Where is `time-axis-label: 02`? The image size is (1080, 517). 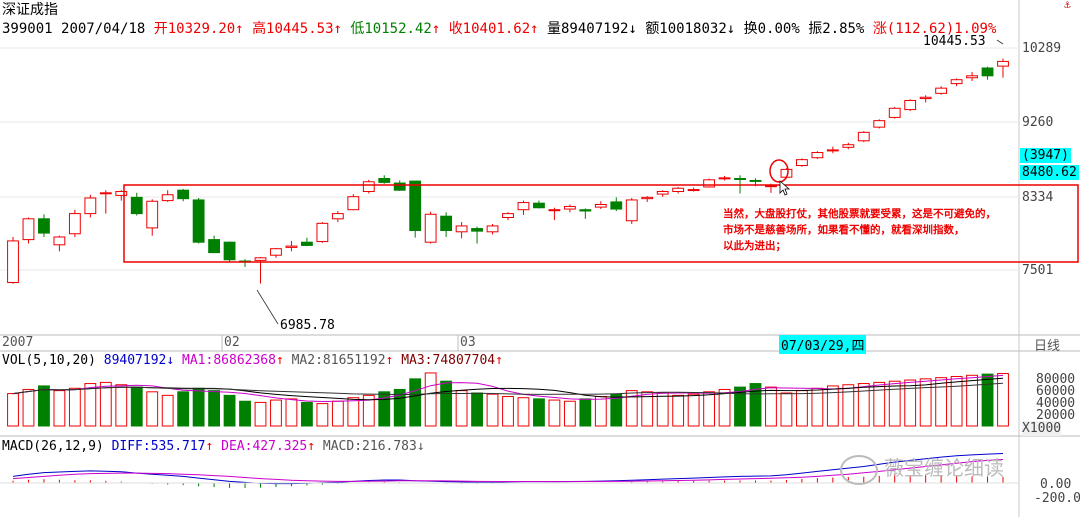
time-axis-label: 02 is located at coordinates (232, 342).